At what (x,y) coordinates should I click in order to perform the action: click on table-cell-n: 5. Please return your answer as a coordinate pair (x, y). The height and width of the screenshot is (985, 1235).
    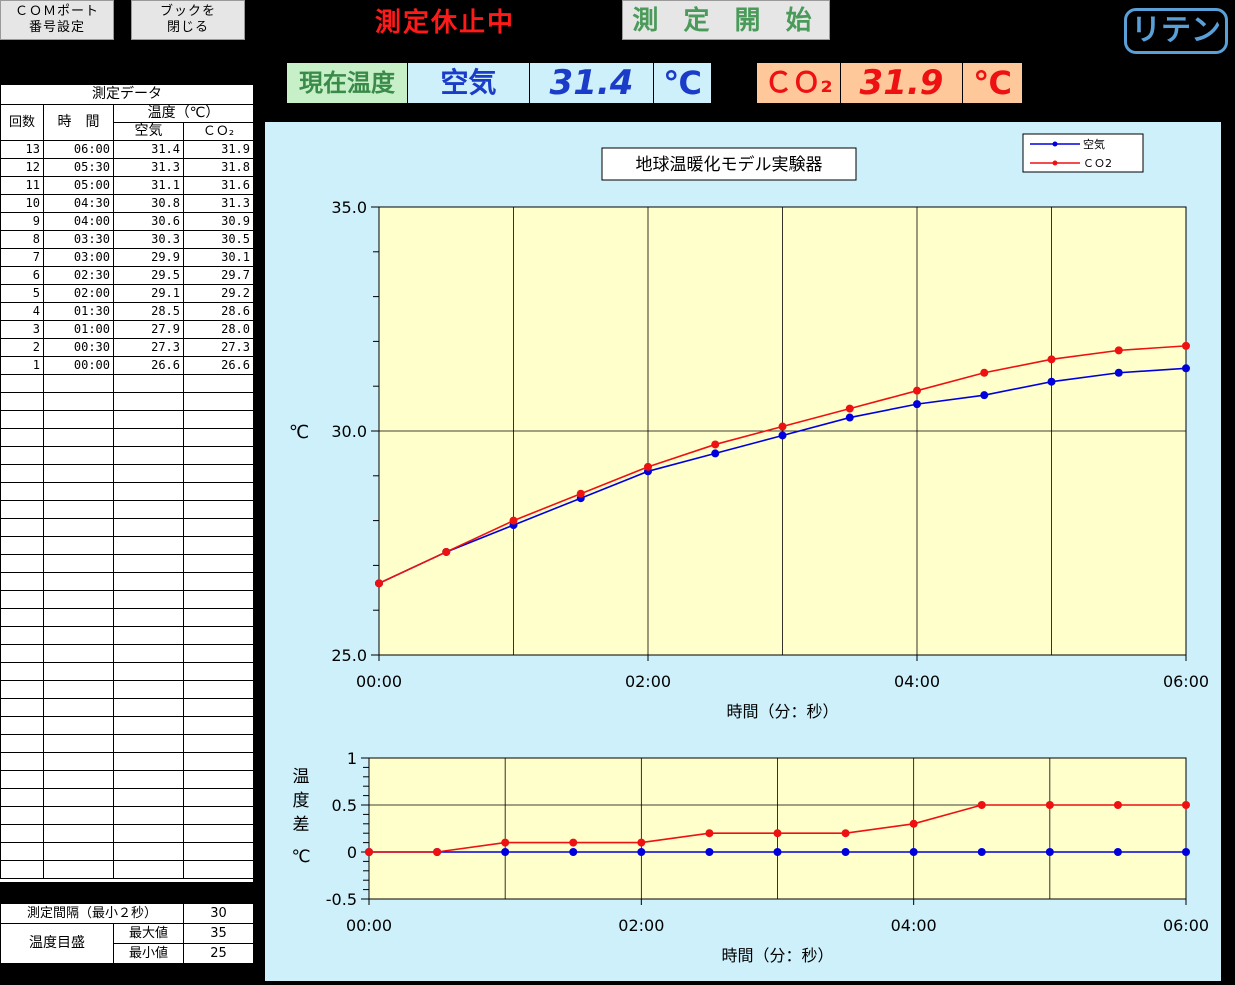
    Looking at the image, I should click on (22, 293).